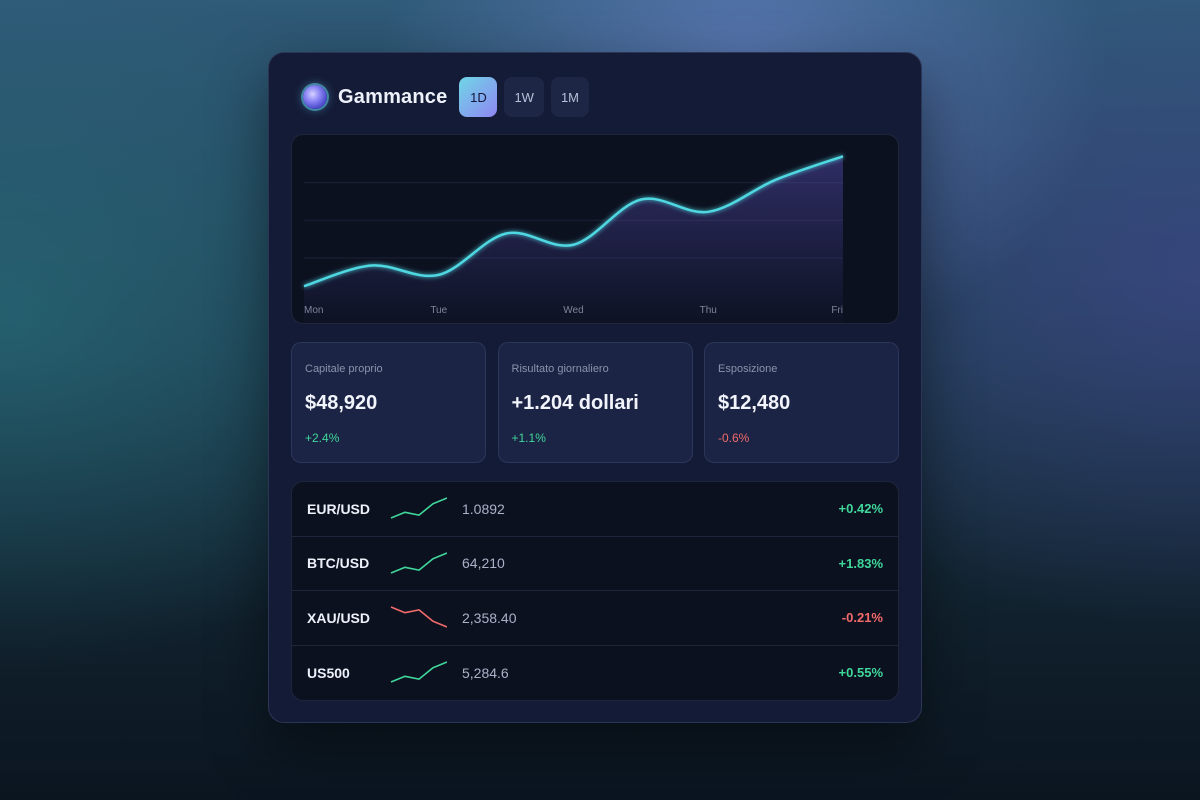 The height and width of the screenshot is (800, 1200). I want to click on stat-value: +1.204 dollari, so click(575, 403).